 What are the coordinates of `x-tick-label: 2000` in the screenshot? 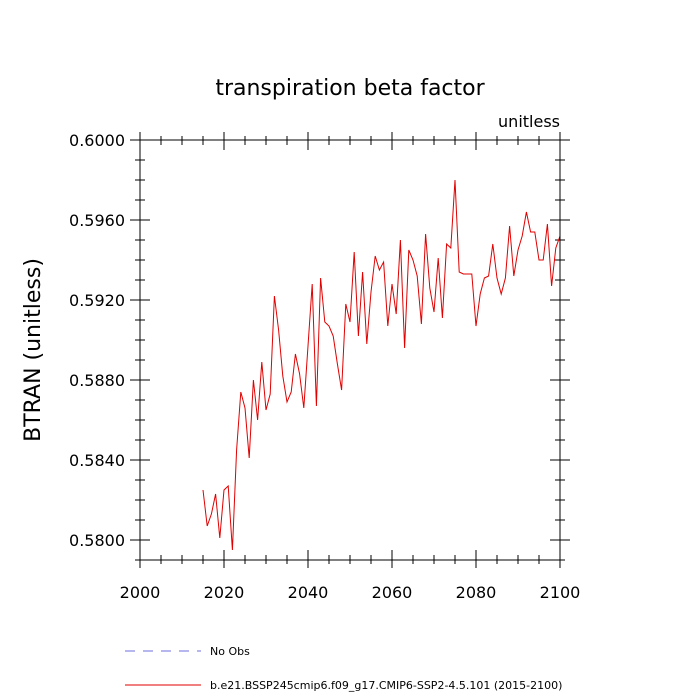 It's located at (140, 592).